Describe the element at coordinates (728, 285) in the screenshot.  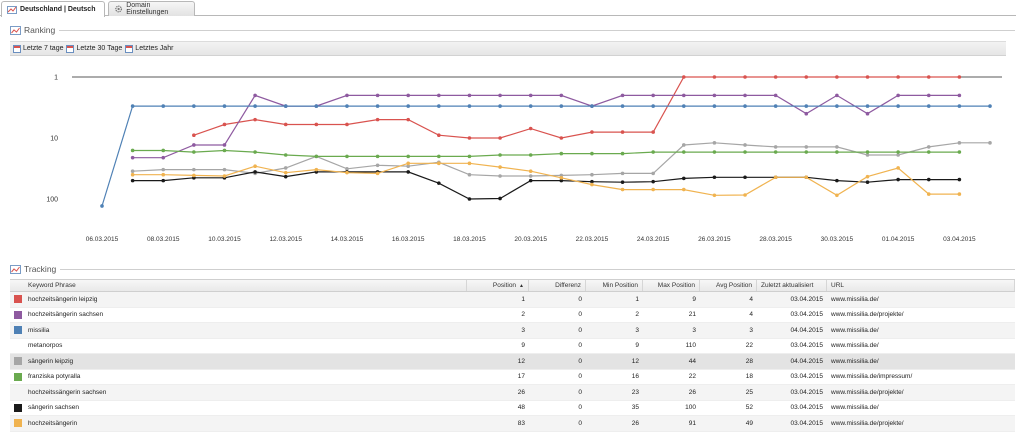
I see `col-avg-position: Avg Position` at that location.